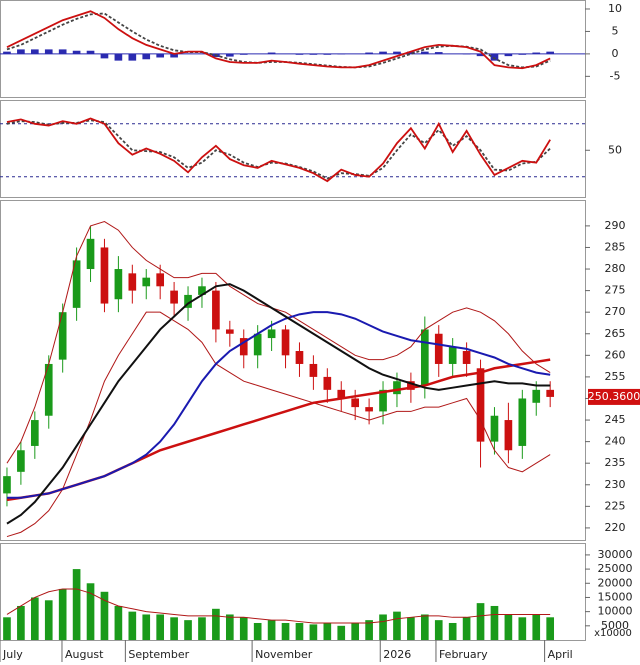  Describe the element at coordinates (615, 419) in the screenshot. I see `y-tick-label: 245` at that location.